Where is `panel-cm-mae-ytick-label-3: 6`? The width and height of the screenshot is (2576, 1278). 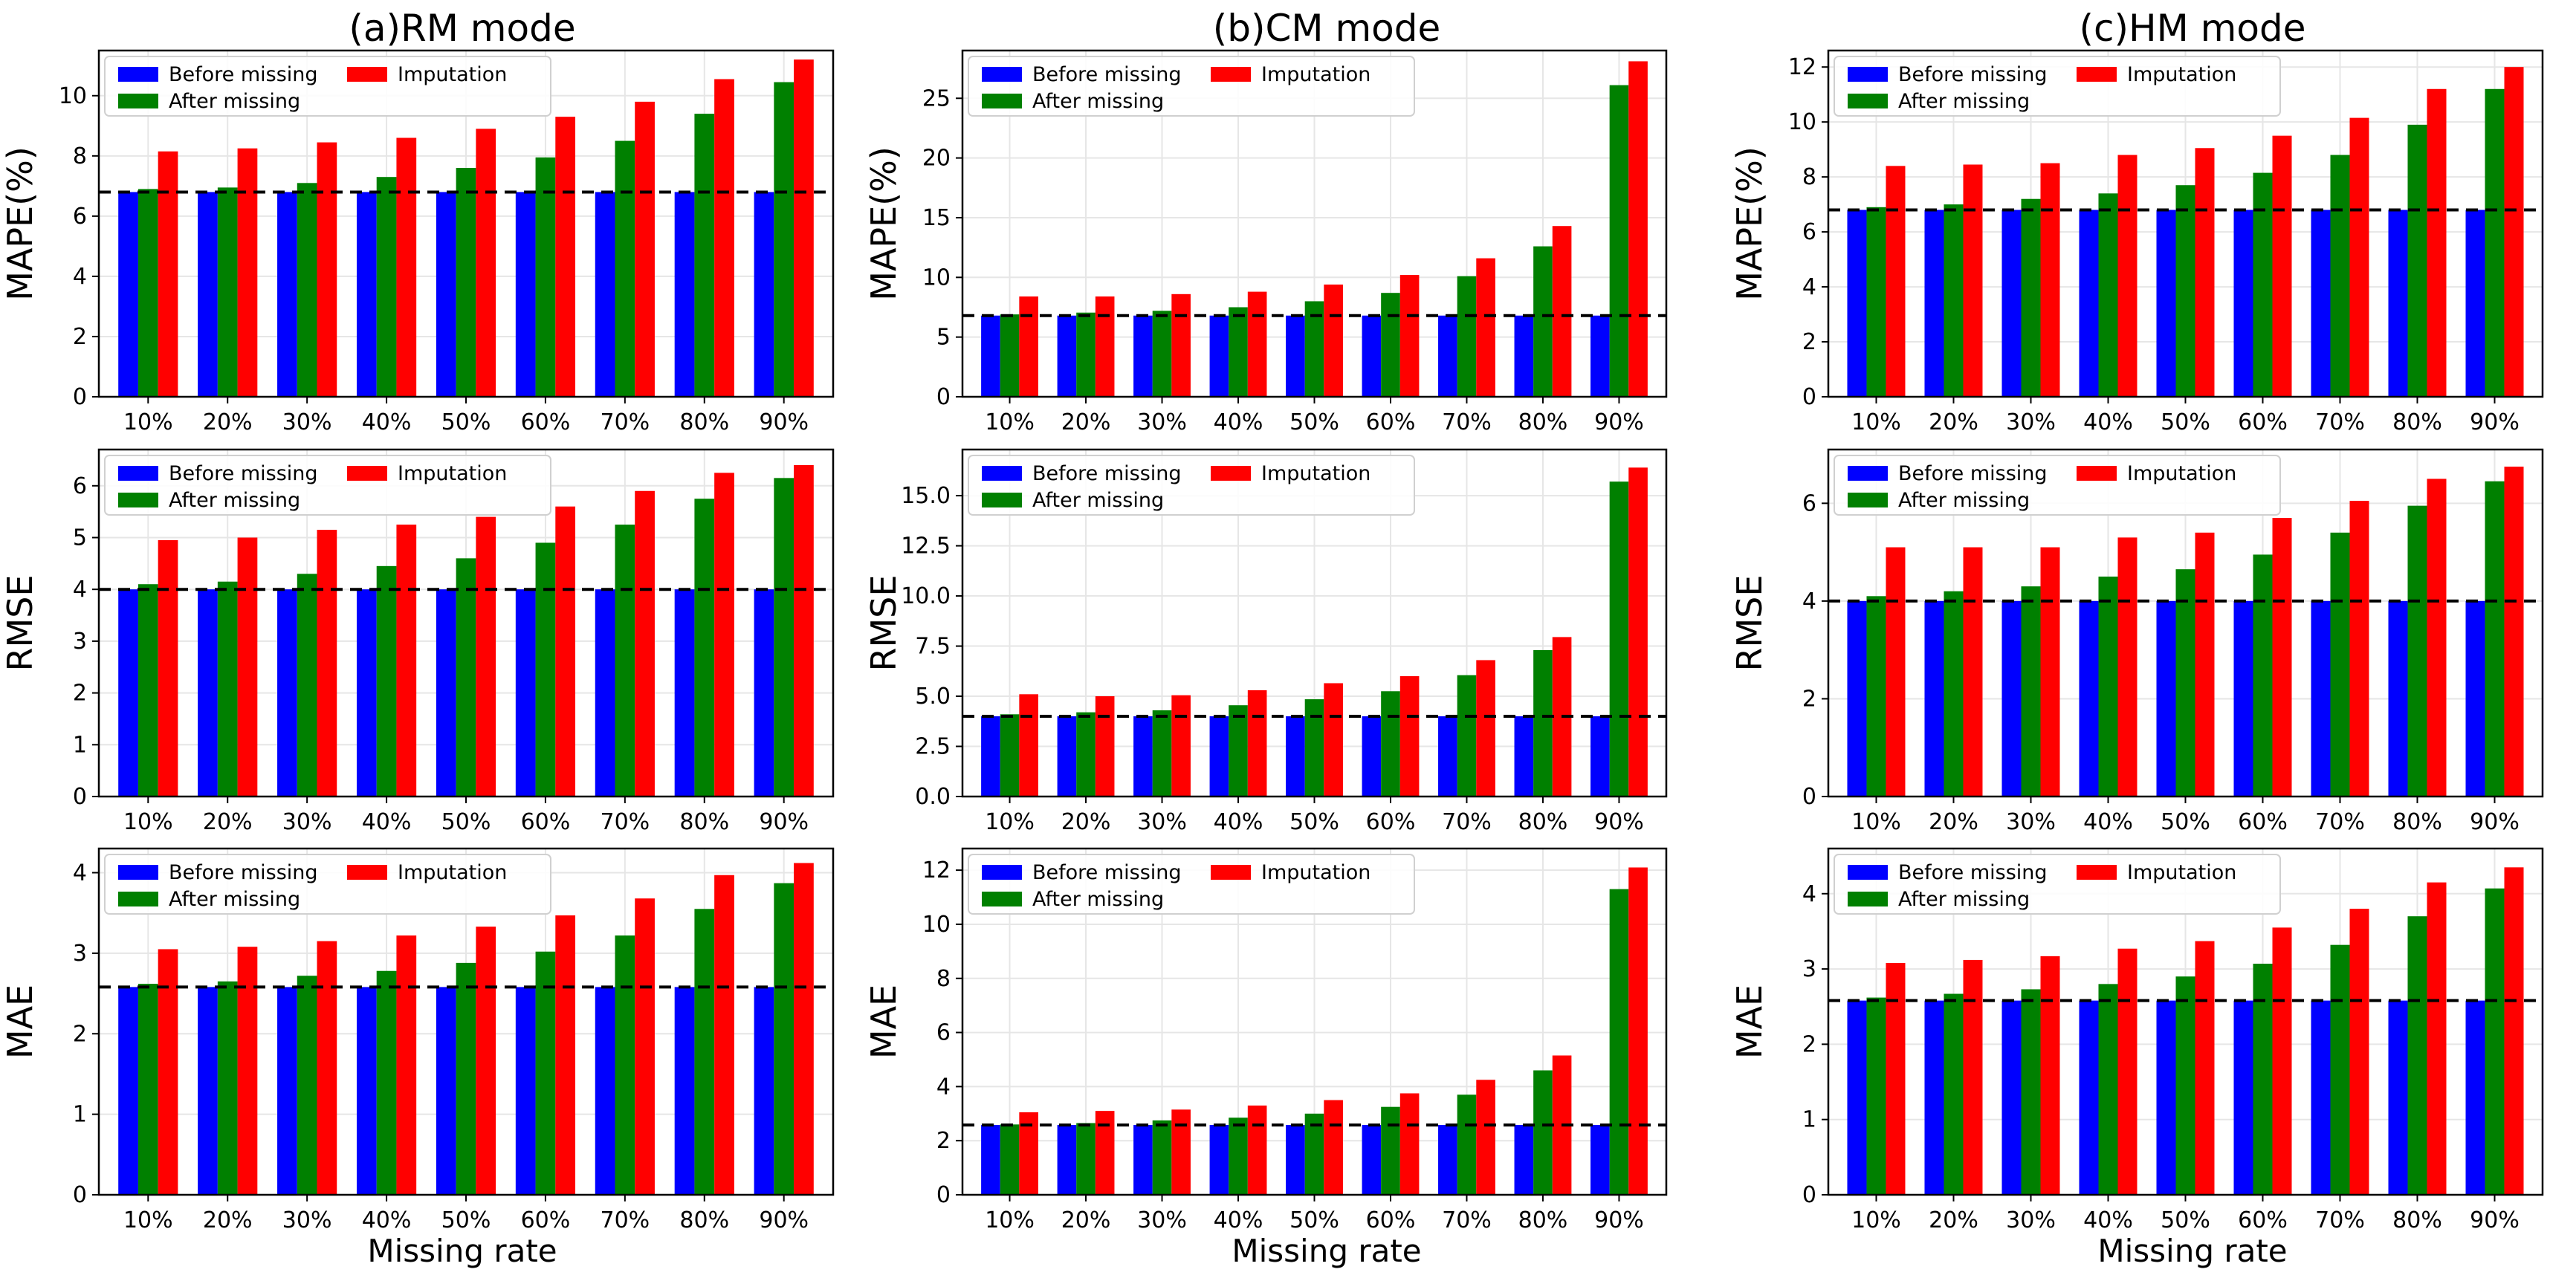
panel-cm-mae-ytick-label-3: 6 is located at coordinates (943, 1033).